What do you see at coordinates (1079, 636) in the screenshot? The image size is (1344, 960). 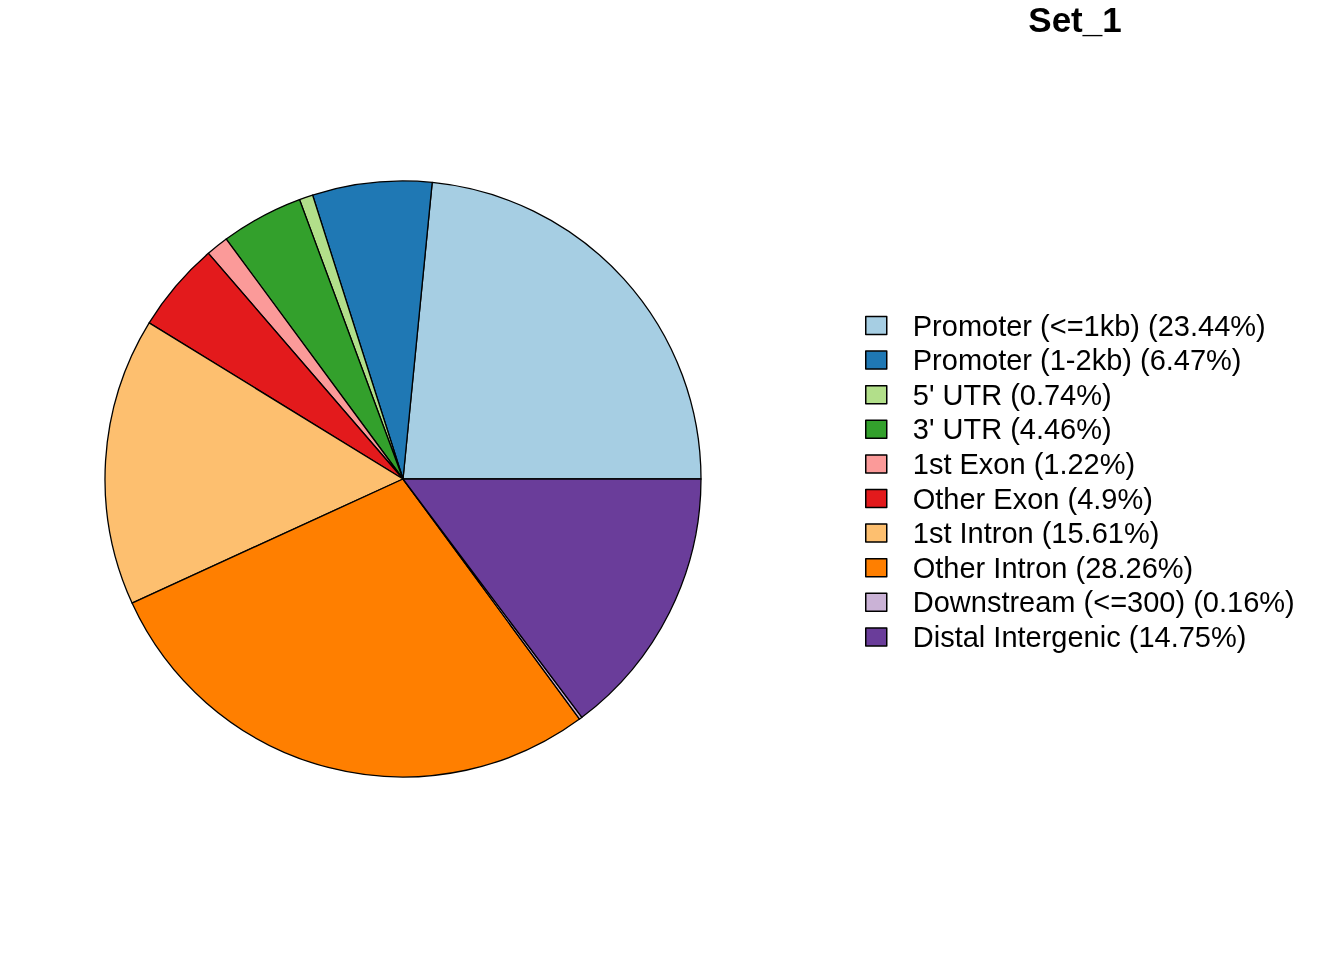 I see `legend-label: Distal Intergenic (14.75%)` at bounding box center [1079, 636].